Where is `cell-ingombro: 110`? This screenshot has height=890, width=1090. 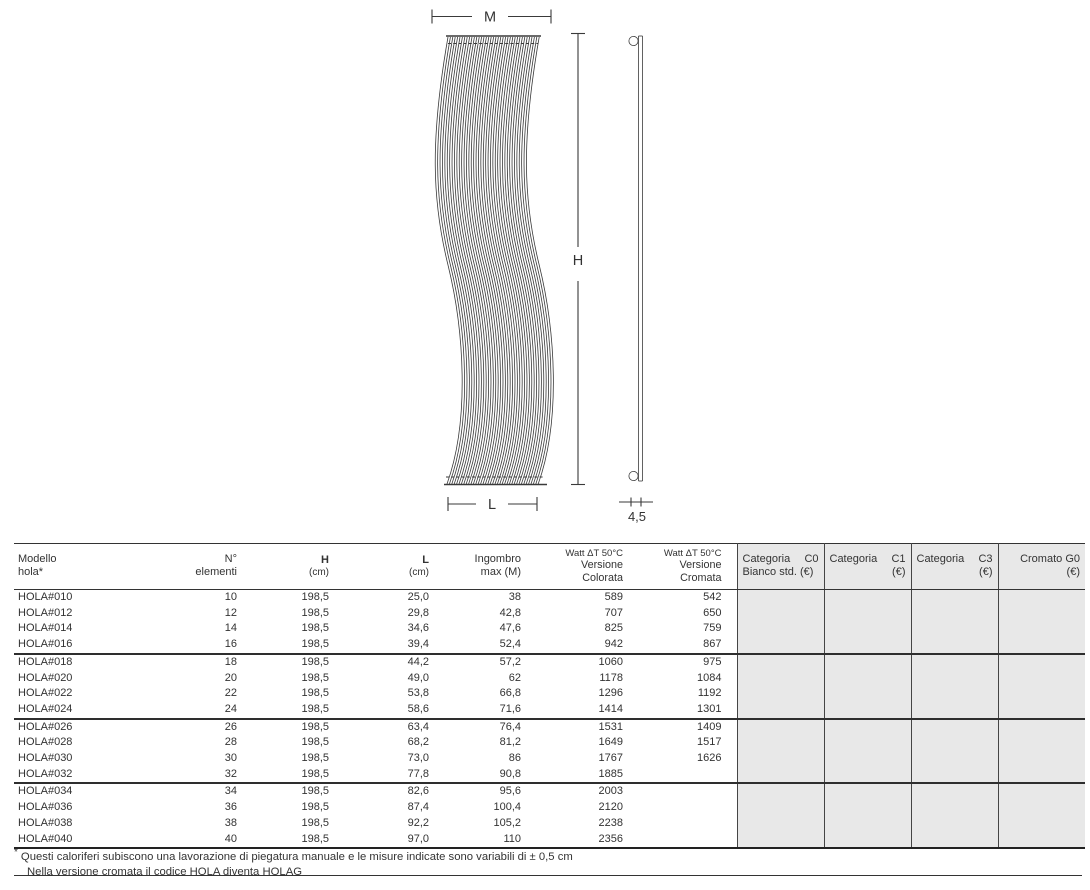
cell-ingombro: 110 is located at coordinates (477, 840).